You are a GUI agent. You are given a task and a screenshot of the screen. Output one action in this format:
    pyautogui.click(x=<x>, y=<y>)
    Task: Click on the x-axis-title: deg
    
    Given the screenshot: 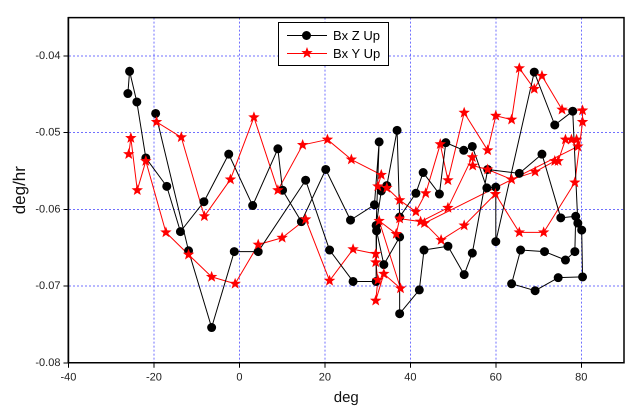 What is the action you would take?
    pyautogui.click(x=346, y=397)
    